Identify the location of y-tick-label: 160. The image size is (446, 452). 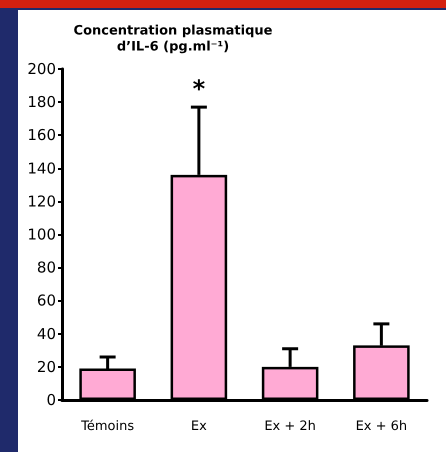
(41, 135).